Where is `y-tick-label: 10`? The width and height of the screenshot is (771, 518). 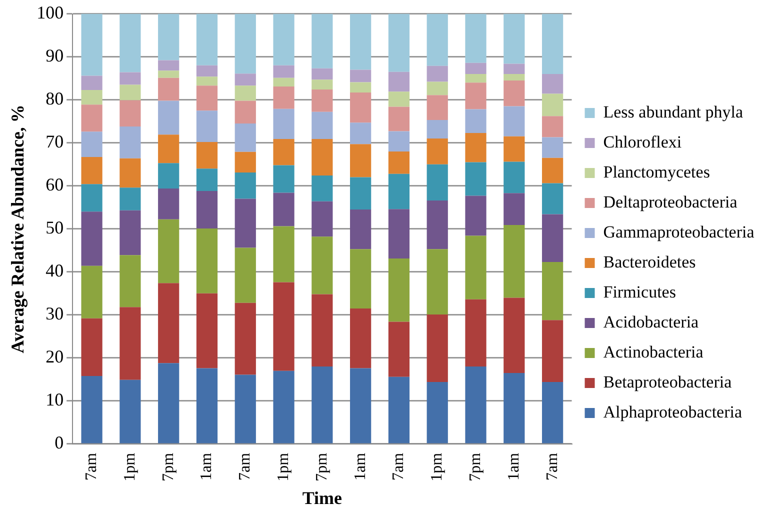 y-tick-label: 10 is located at coordinates (55, 400).